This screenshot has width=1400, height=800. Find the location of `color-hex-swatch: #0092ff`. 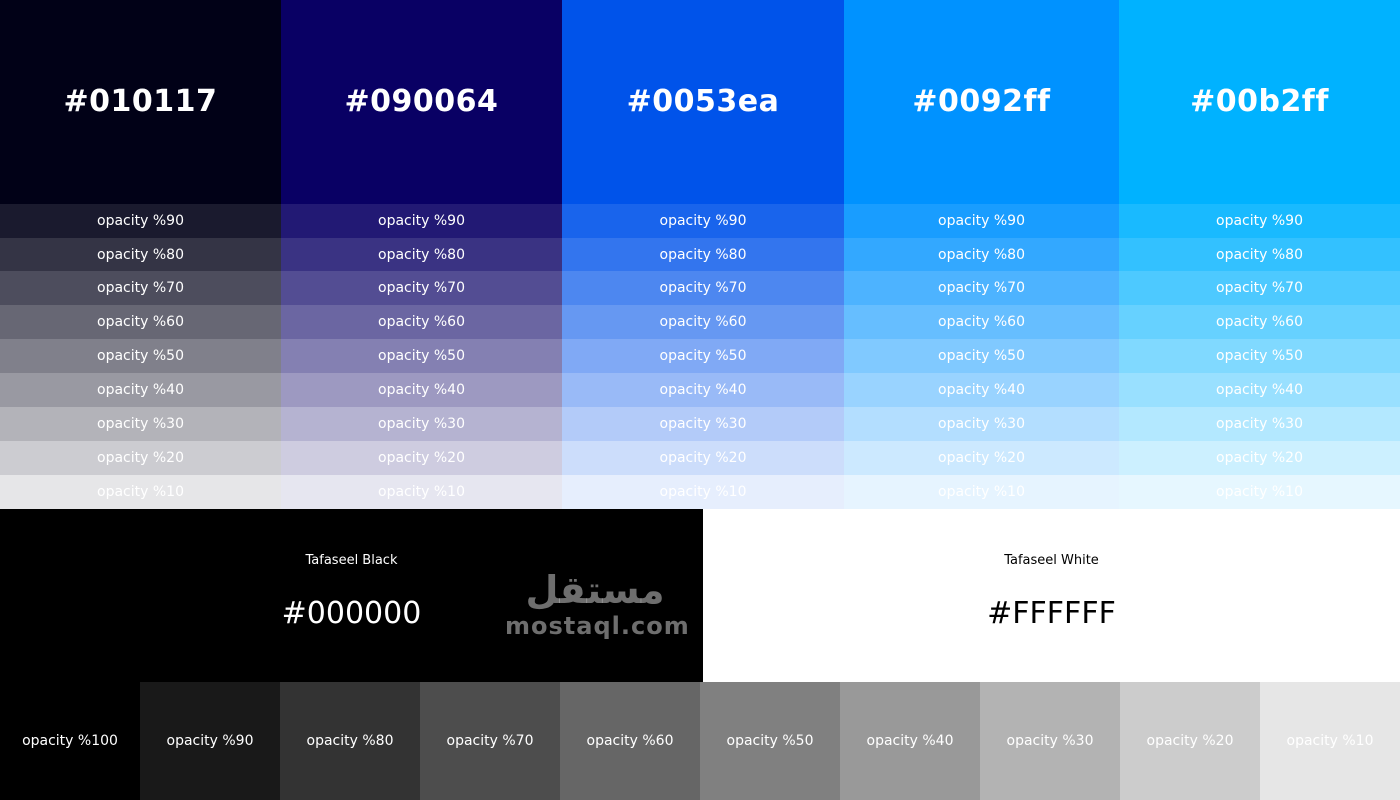

color-hex-swatch: #0092ff is located at coordinates (981, 102).